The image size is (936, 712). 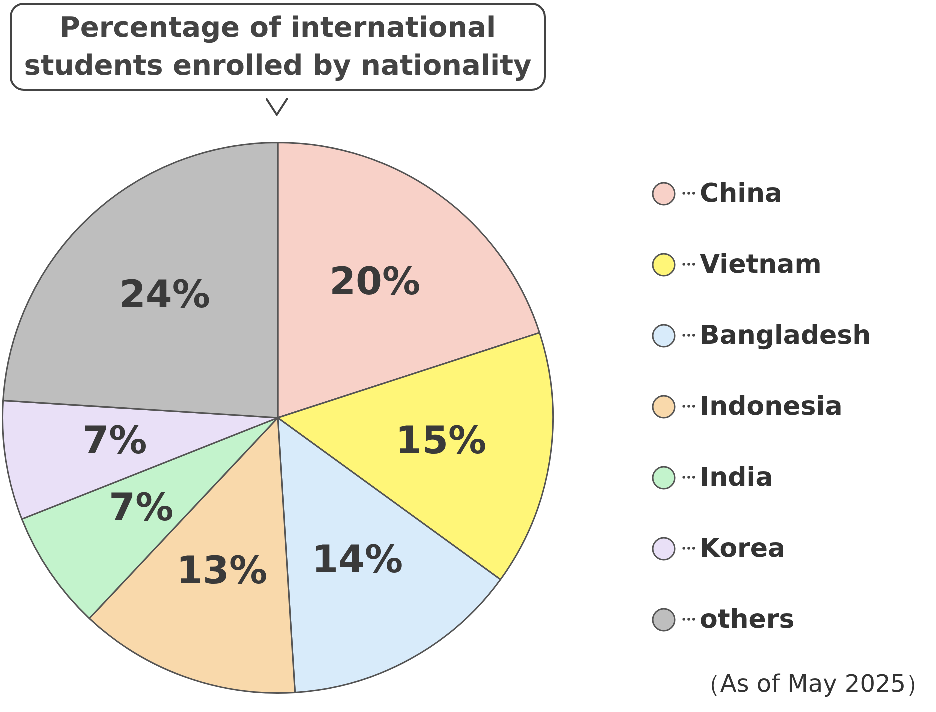 What do you see at coordinates (813, 684) in the screenshot?
I see `text: （As of May 2025）` at bounding box center [813, 684].